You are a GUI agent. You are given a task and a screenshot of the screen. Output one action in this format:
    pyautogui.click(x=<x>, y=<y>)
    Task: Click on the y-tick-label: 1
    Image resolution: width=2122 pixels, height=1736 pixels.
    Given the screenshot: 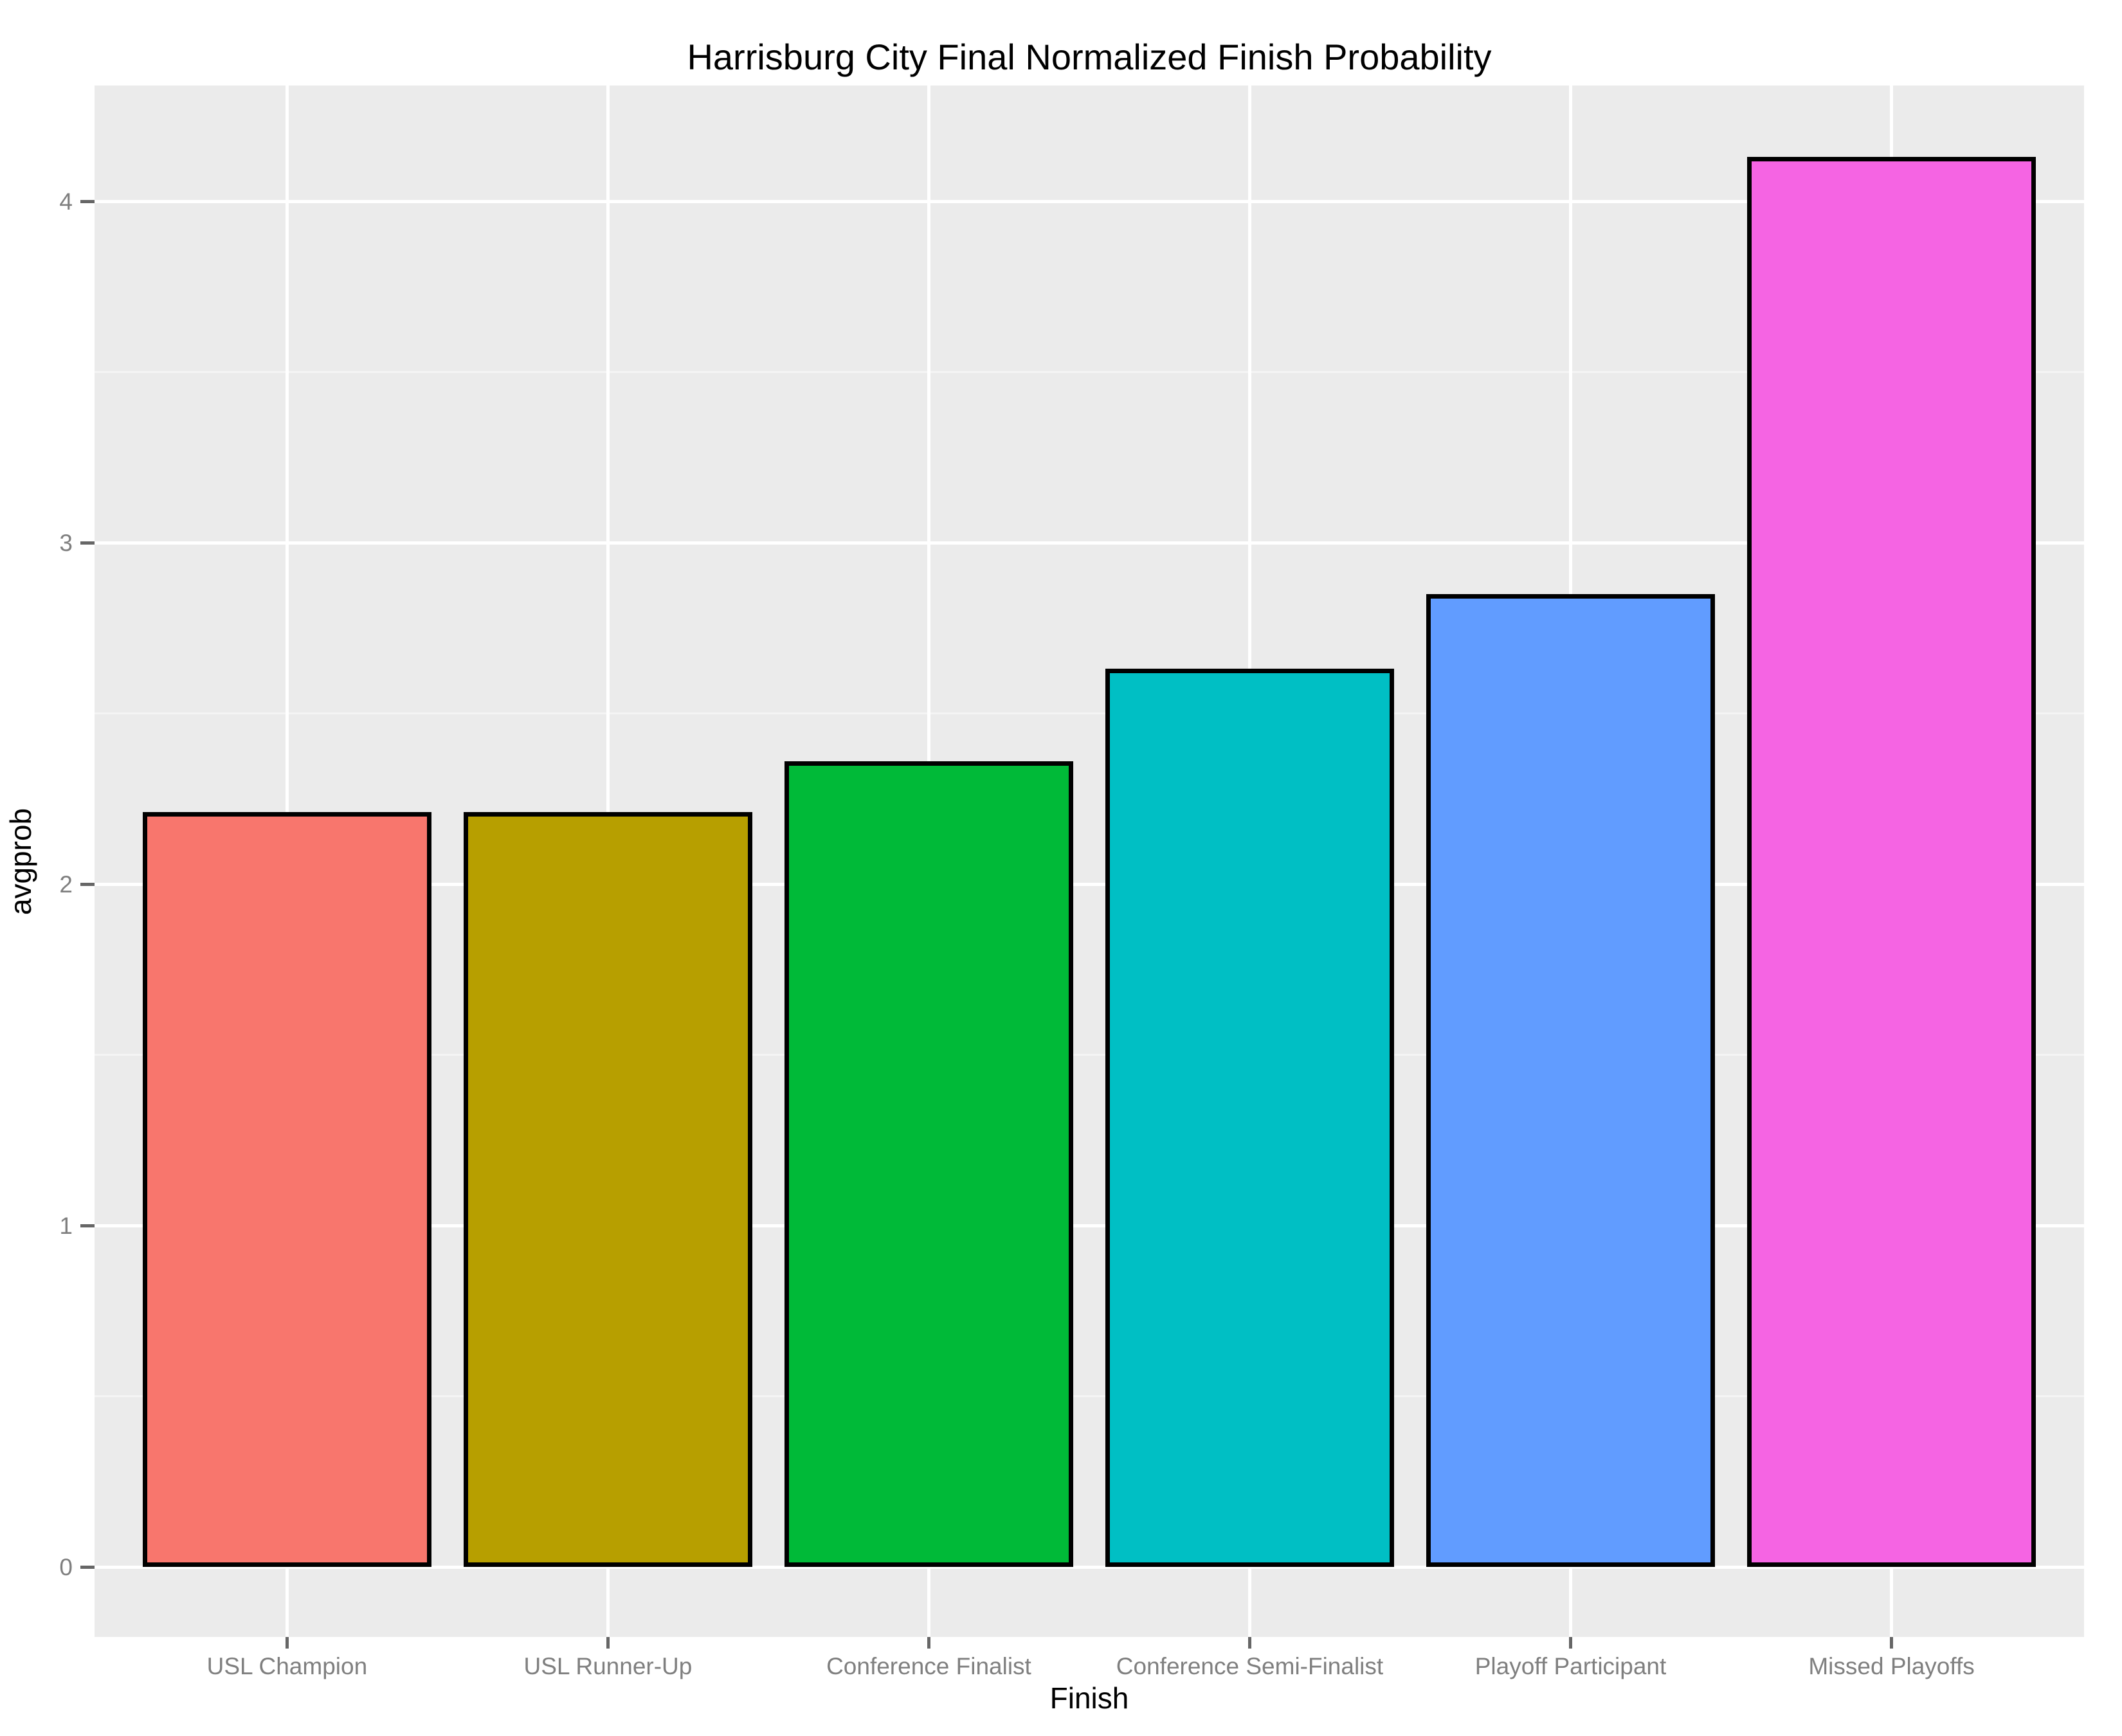 What is the action you would take?
    pyautogui.click(x=66, y=1225)
    